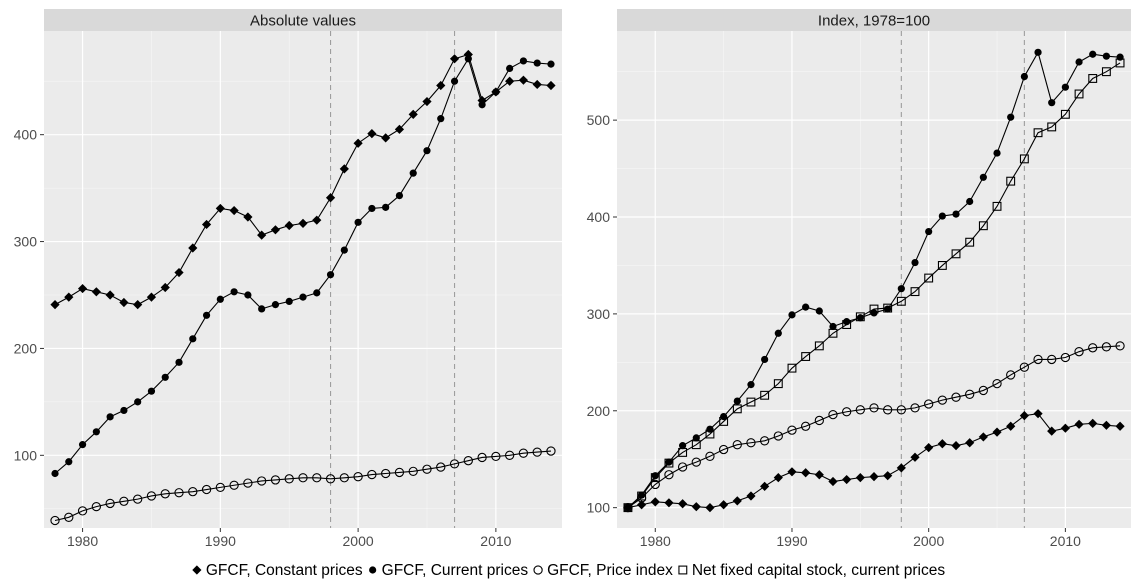  I want to click on y-tick-label: 100, so click(599, 508).